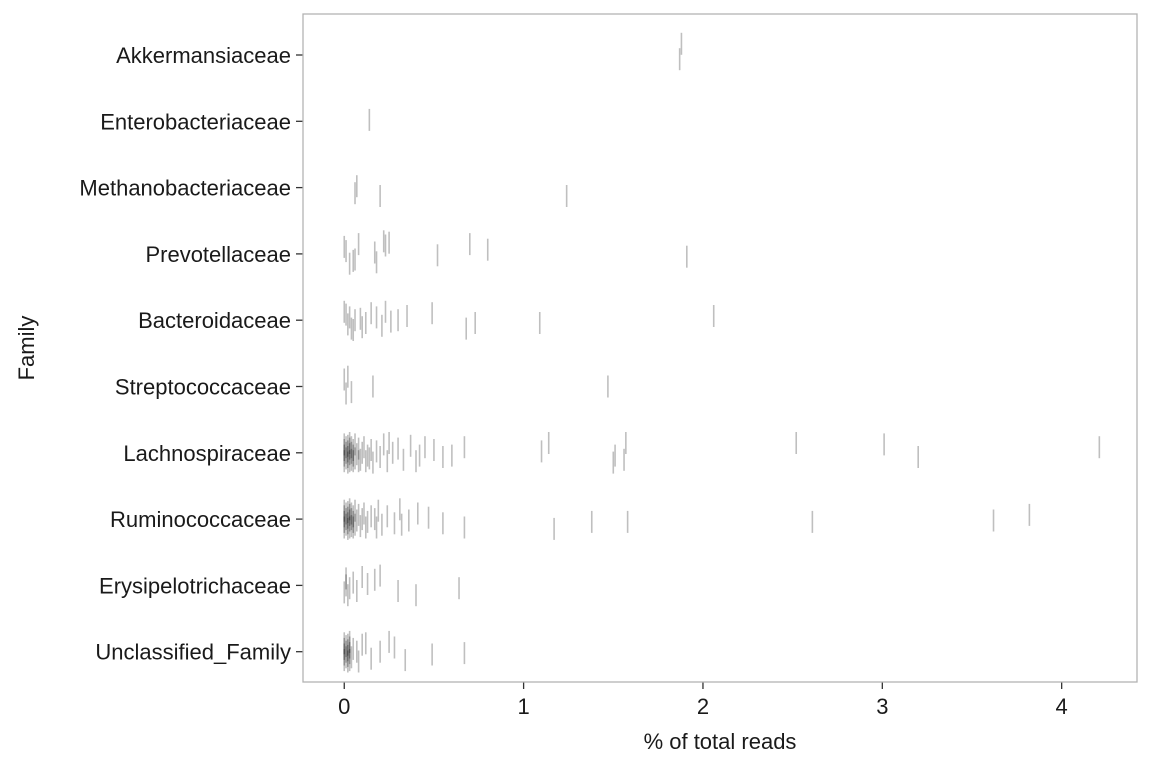 This screenshot has height=768, width=1152. What do you see at coordinates (203, 55) in the screenshot?
I see `y-tick-label: Akkermansiaceae` at bounding box center [203, 55].